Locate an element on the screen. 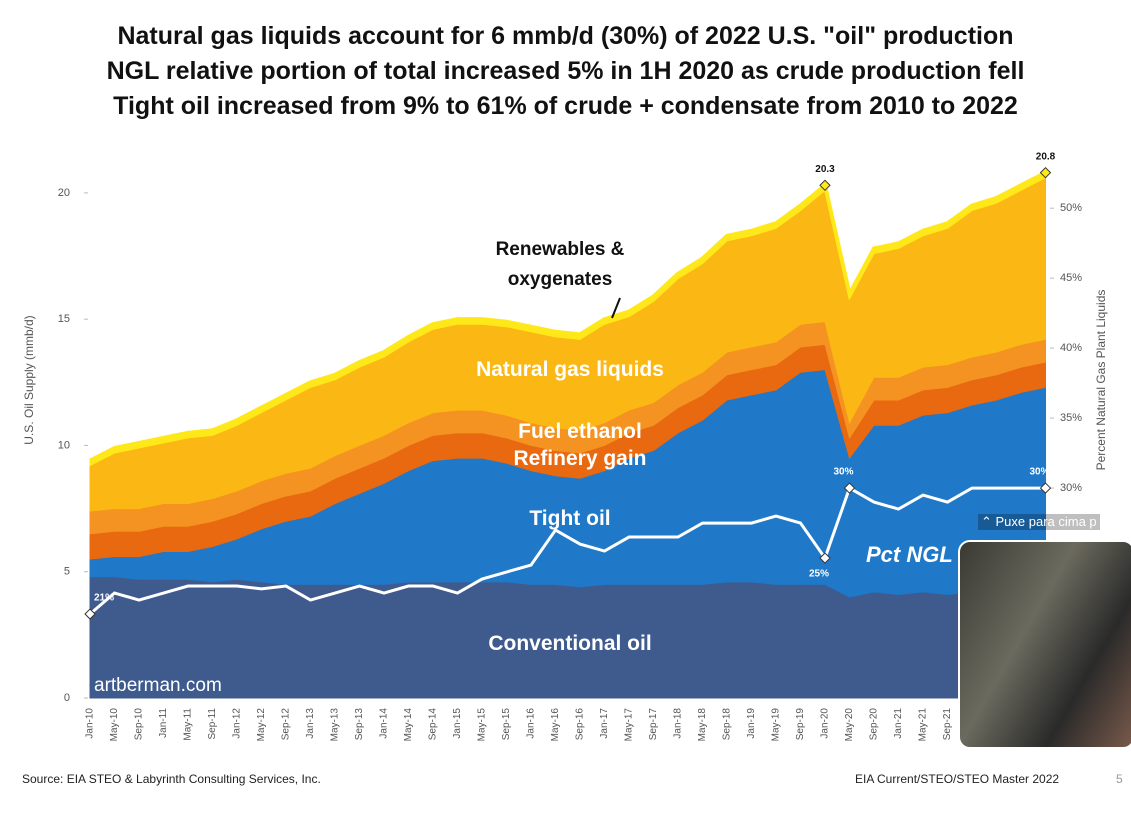 This screenshot has width=1131, height=823. x-tick-label: Jan-17 is located at coordinates (604, 723).